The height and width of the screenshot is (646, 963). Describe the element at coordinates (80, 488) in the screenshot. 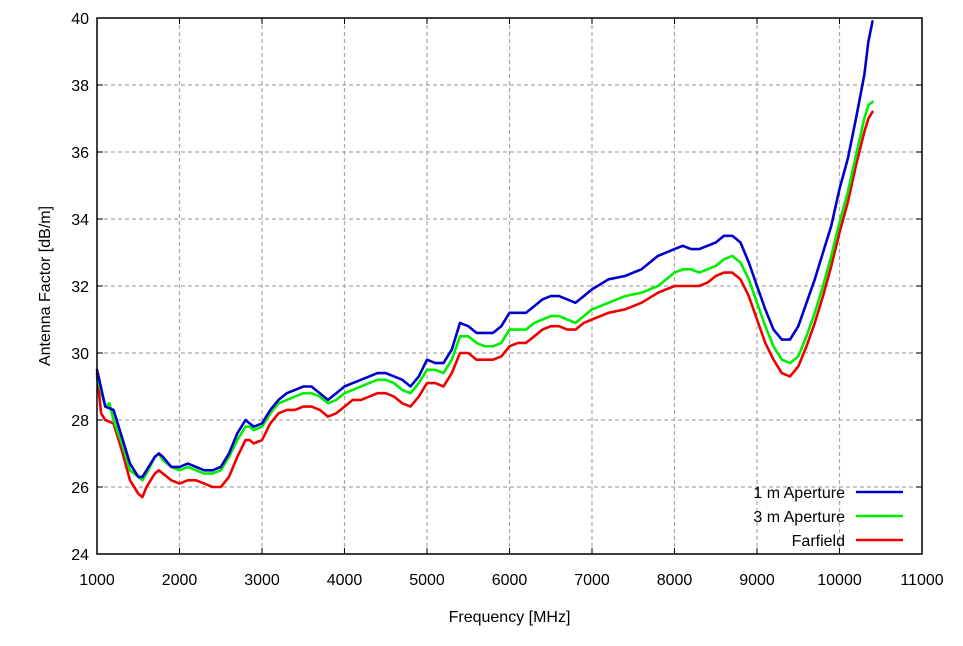

I see `y-tick-label-26: 26` at that location.